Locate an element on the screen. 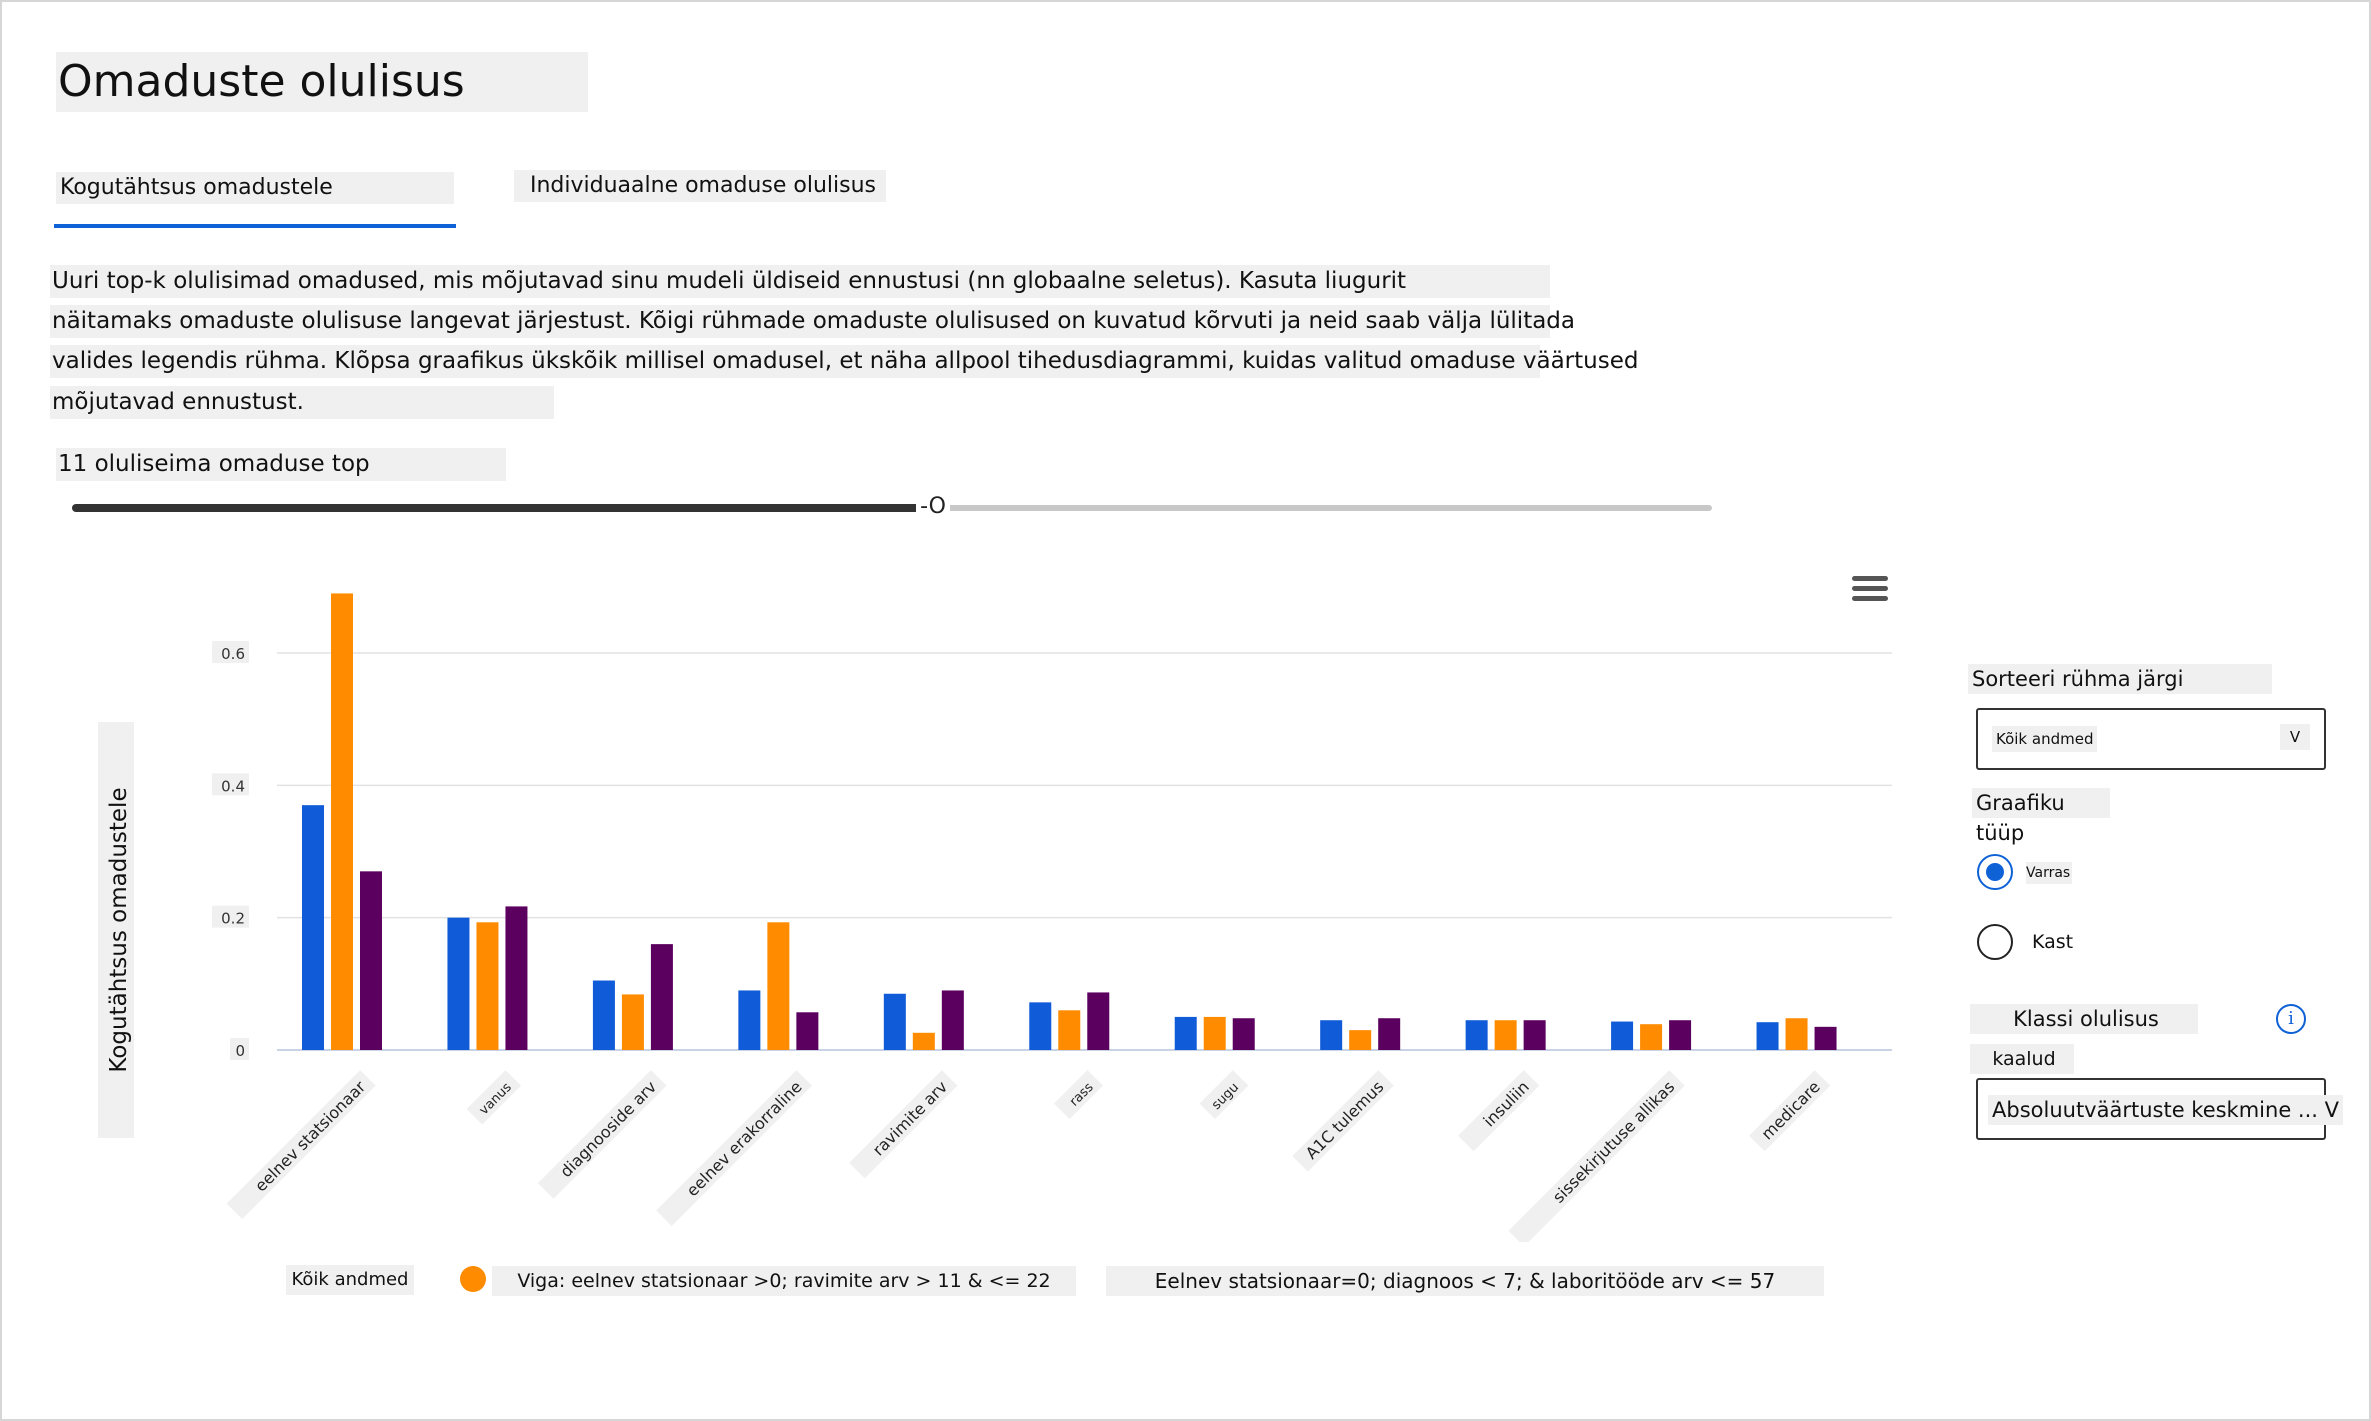 This screenshot has height=1421, width=2371. x-category-label-group: ravimite arv is located at coordinates (903, 1124).